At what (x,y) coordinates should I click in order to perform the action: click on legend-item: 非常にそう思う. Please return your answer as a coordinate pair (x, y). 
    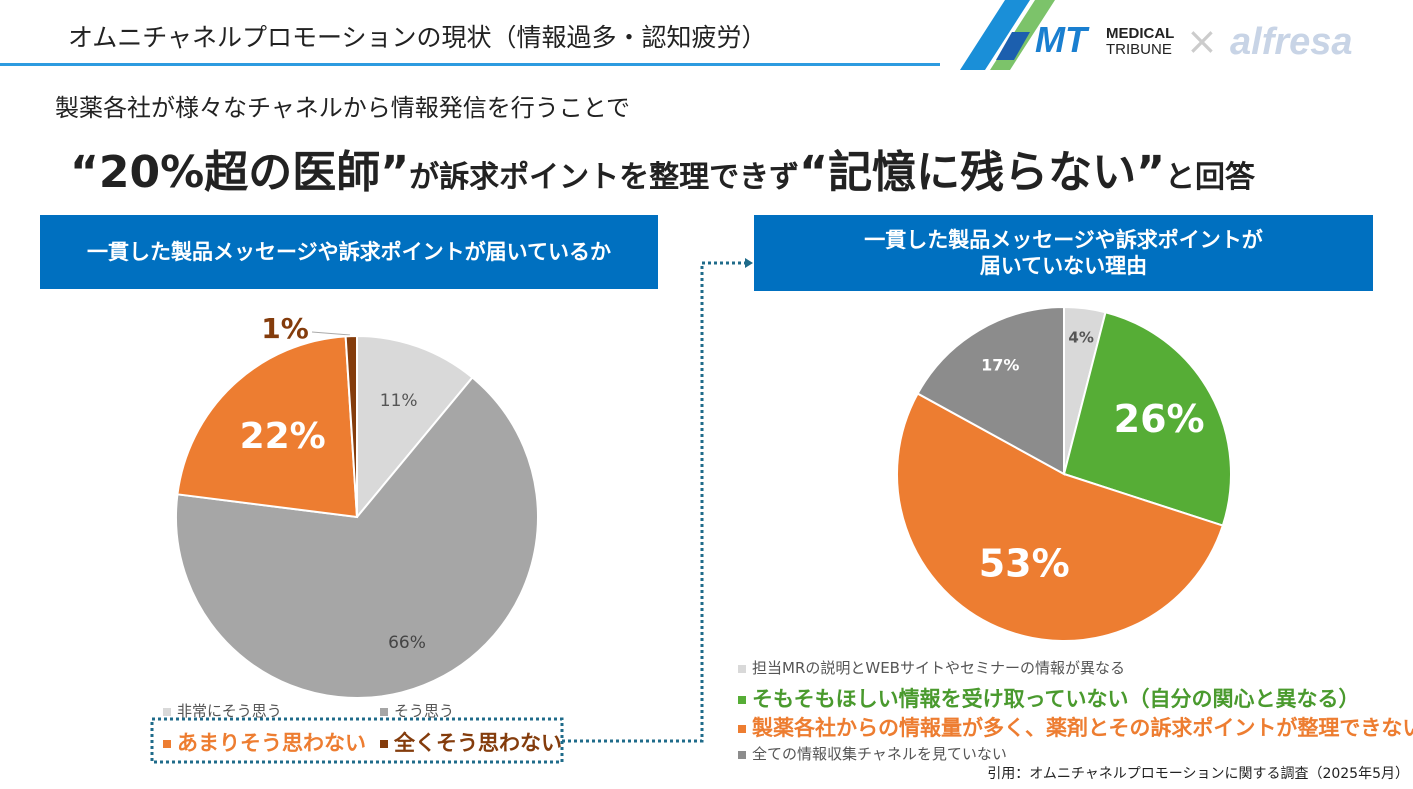
    Looking at the image, I should click on (222, 710).